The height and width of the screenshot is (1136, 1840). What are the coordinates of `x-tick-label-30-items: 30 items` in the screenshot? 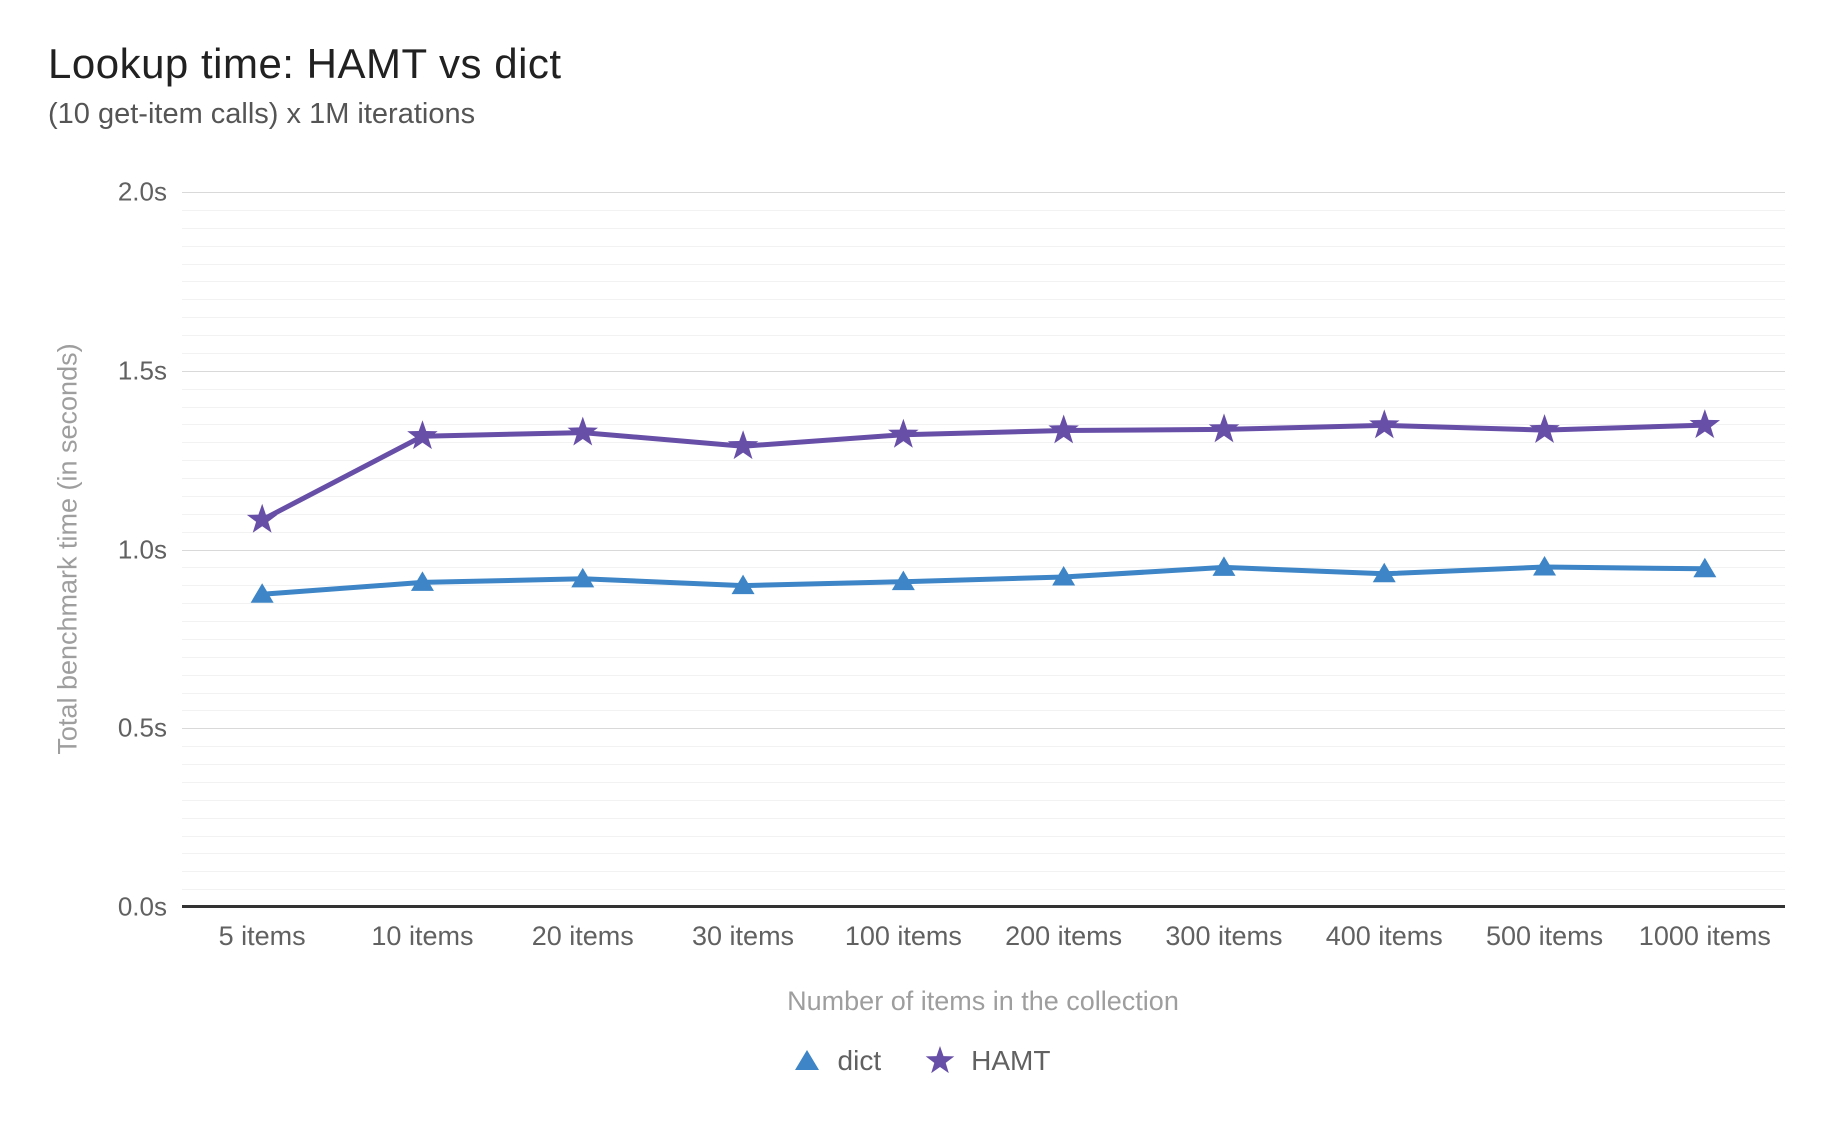 It's located at (743, 936).